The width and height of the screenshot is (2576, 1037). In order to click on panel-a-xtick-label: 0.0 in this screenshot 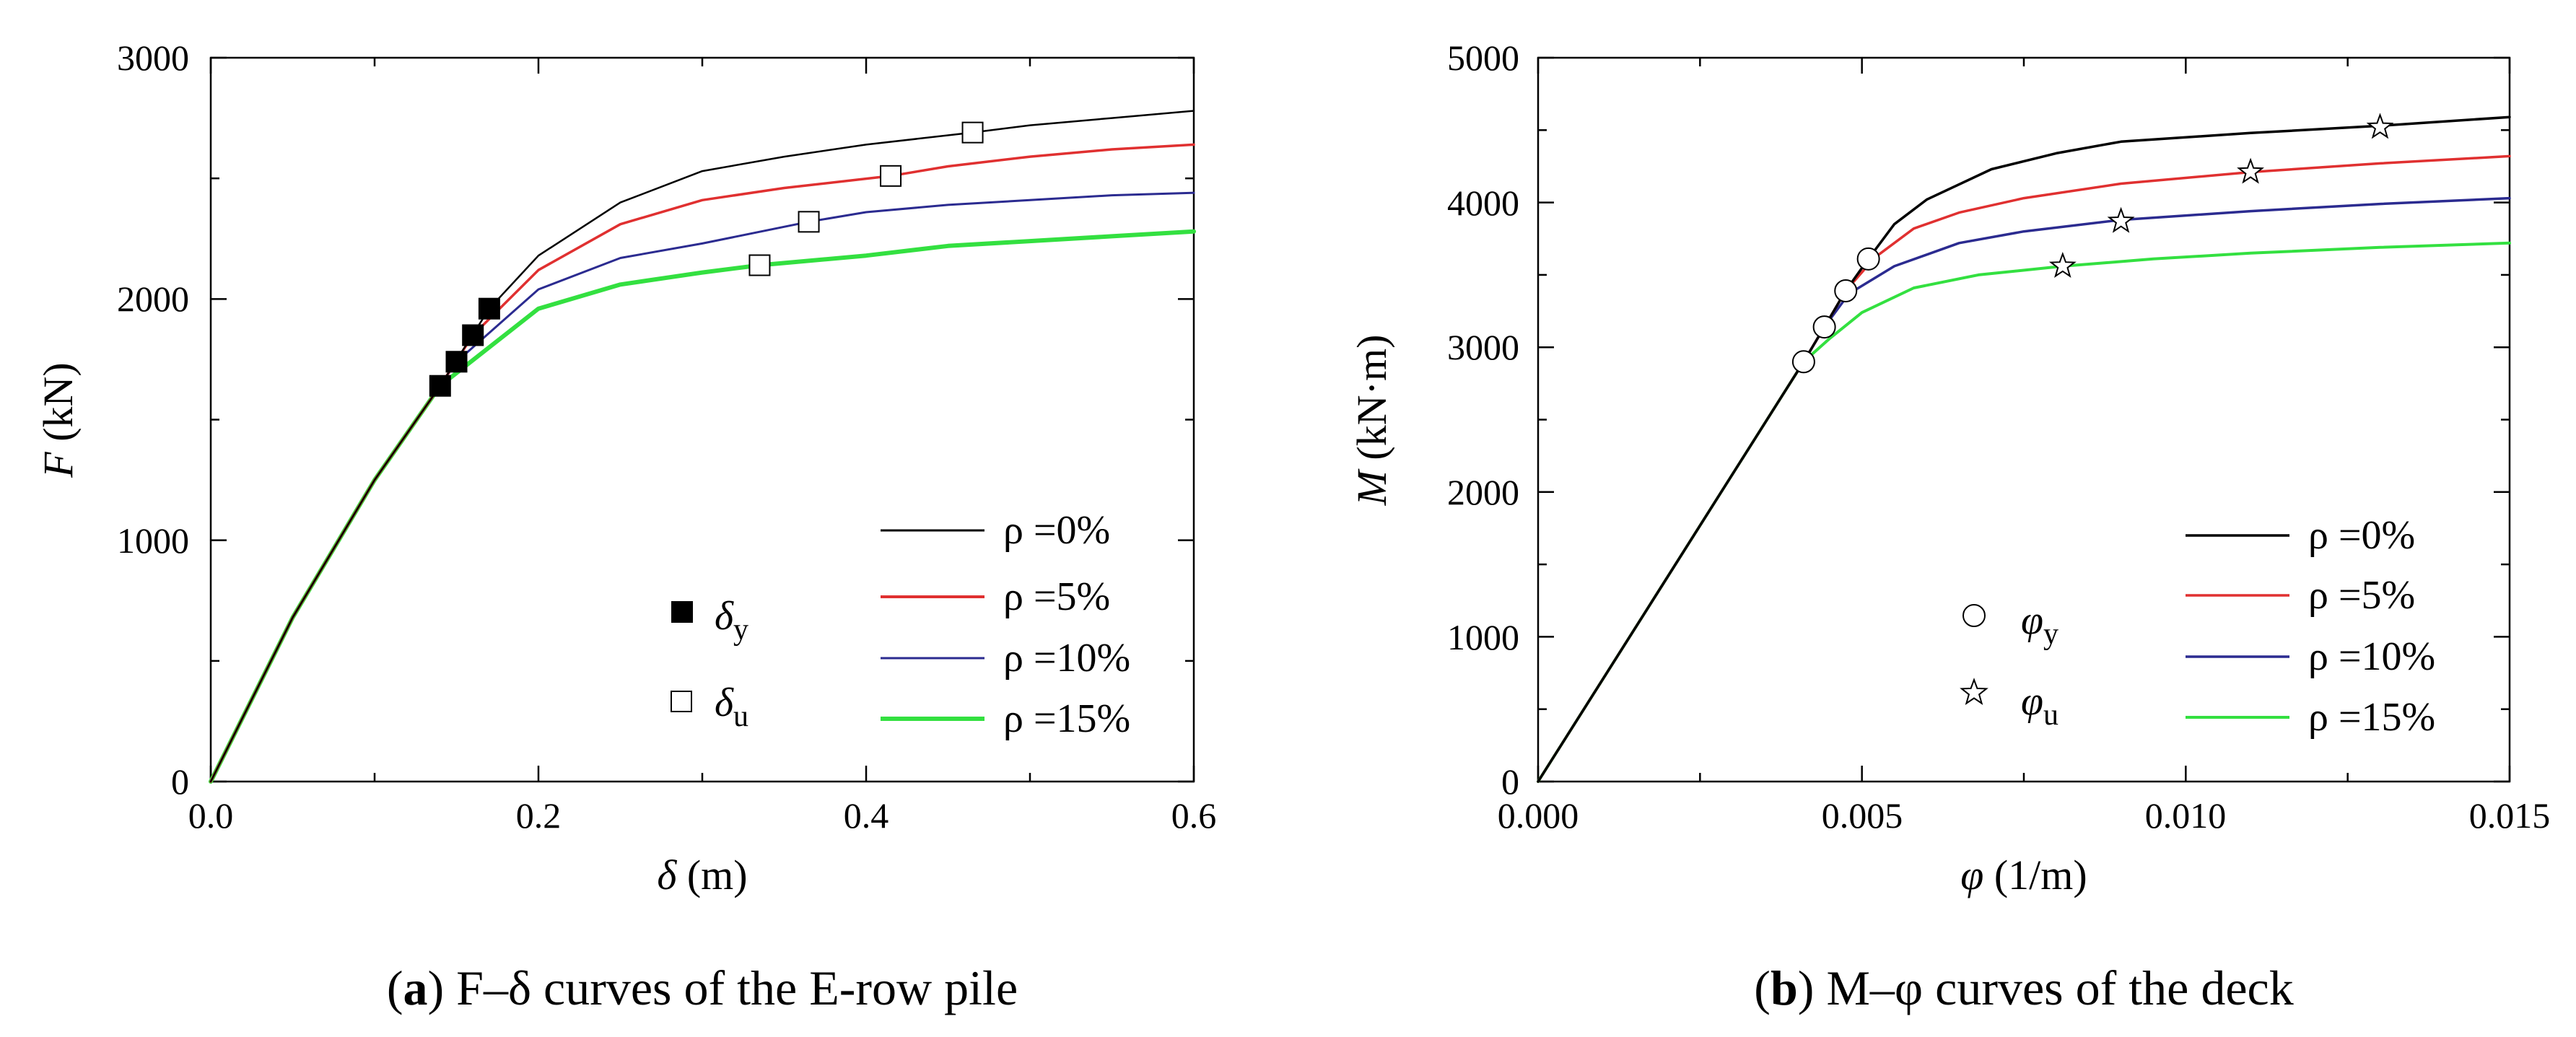, I will do `click(211, 815)`.